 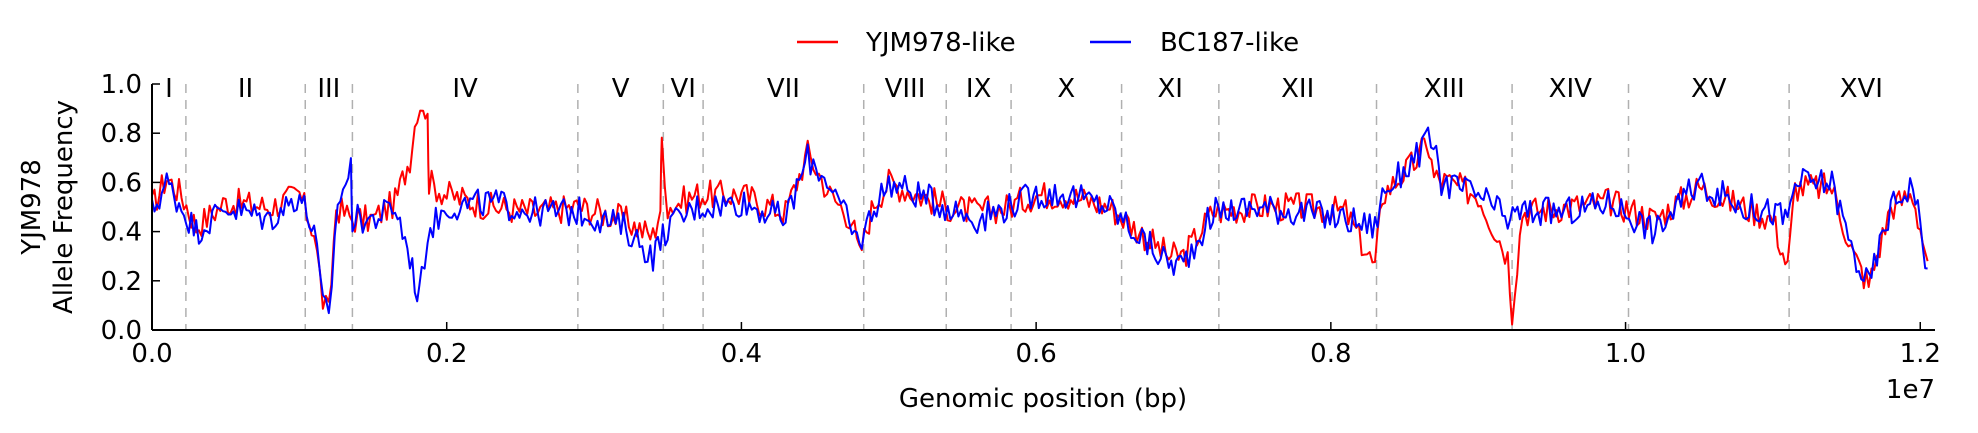 What do you see at coordinates (1861, 89) in the screenshot?
I see `chromosome-label: XVI` at bounding box center [1861, 89].